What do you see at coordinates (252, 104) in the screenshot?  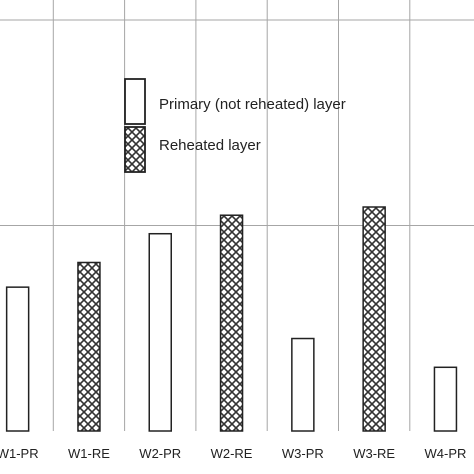 I see `legend-label-primary: Primary (not reheated) layer` at bounding box center [252, 104].